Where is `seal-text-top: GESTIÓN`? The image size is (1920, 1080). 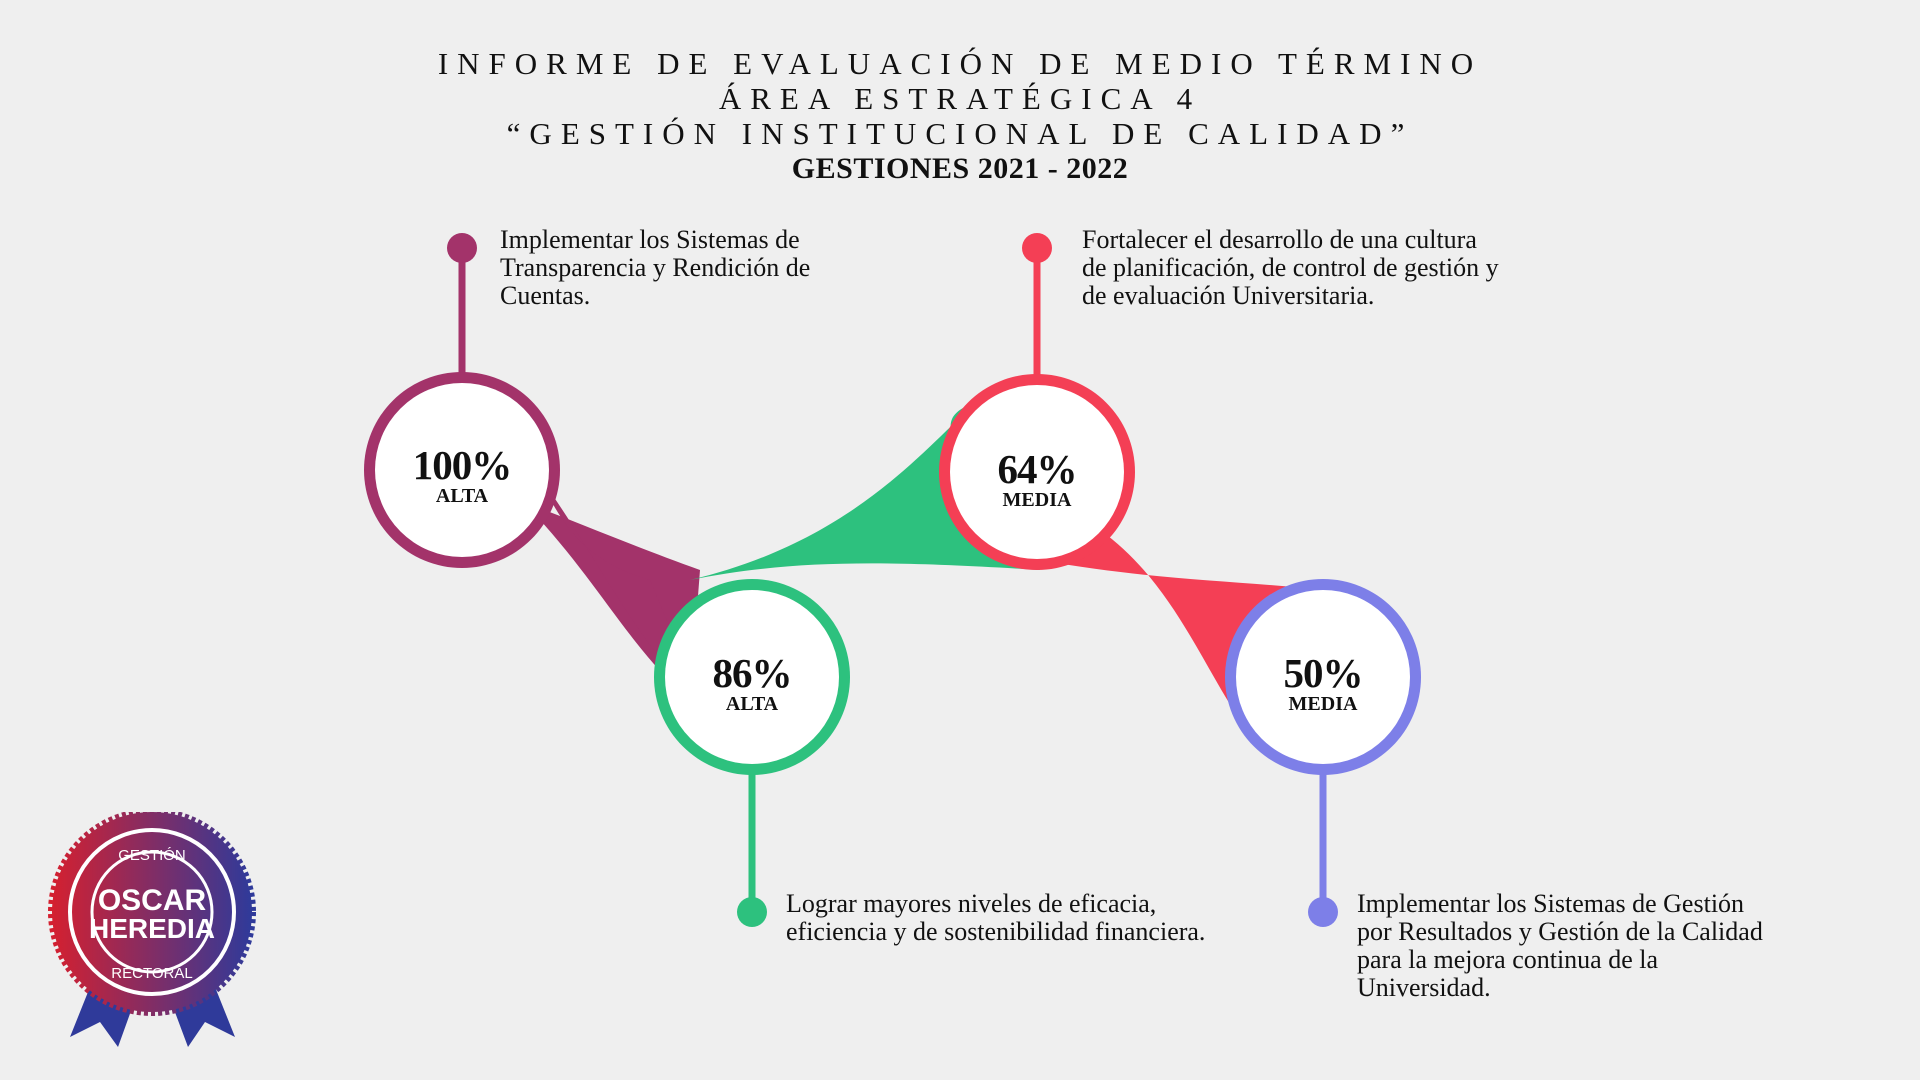
seal-text-top: GESTIÓN is located at coordinates (152, 855).